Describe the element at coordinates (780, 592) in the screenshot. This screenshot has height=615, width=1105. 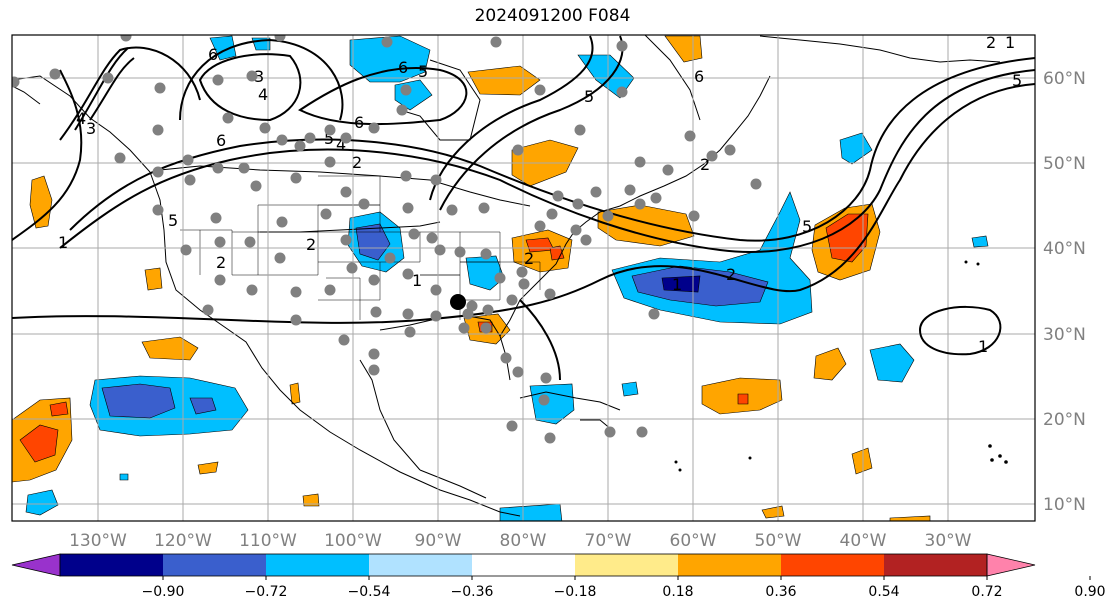
I see `colorbar-tick-label: 0.36` at that location.